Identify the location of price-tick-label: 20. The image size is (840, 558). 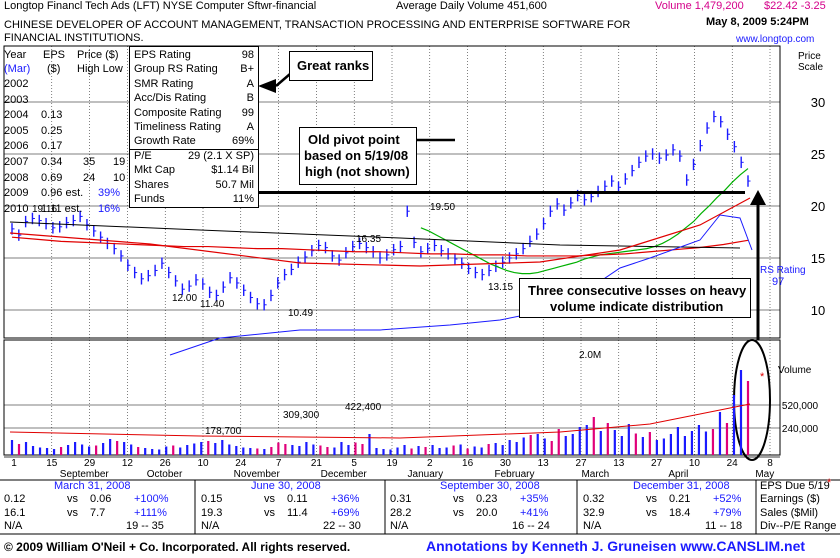
(818, 206).